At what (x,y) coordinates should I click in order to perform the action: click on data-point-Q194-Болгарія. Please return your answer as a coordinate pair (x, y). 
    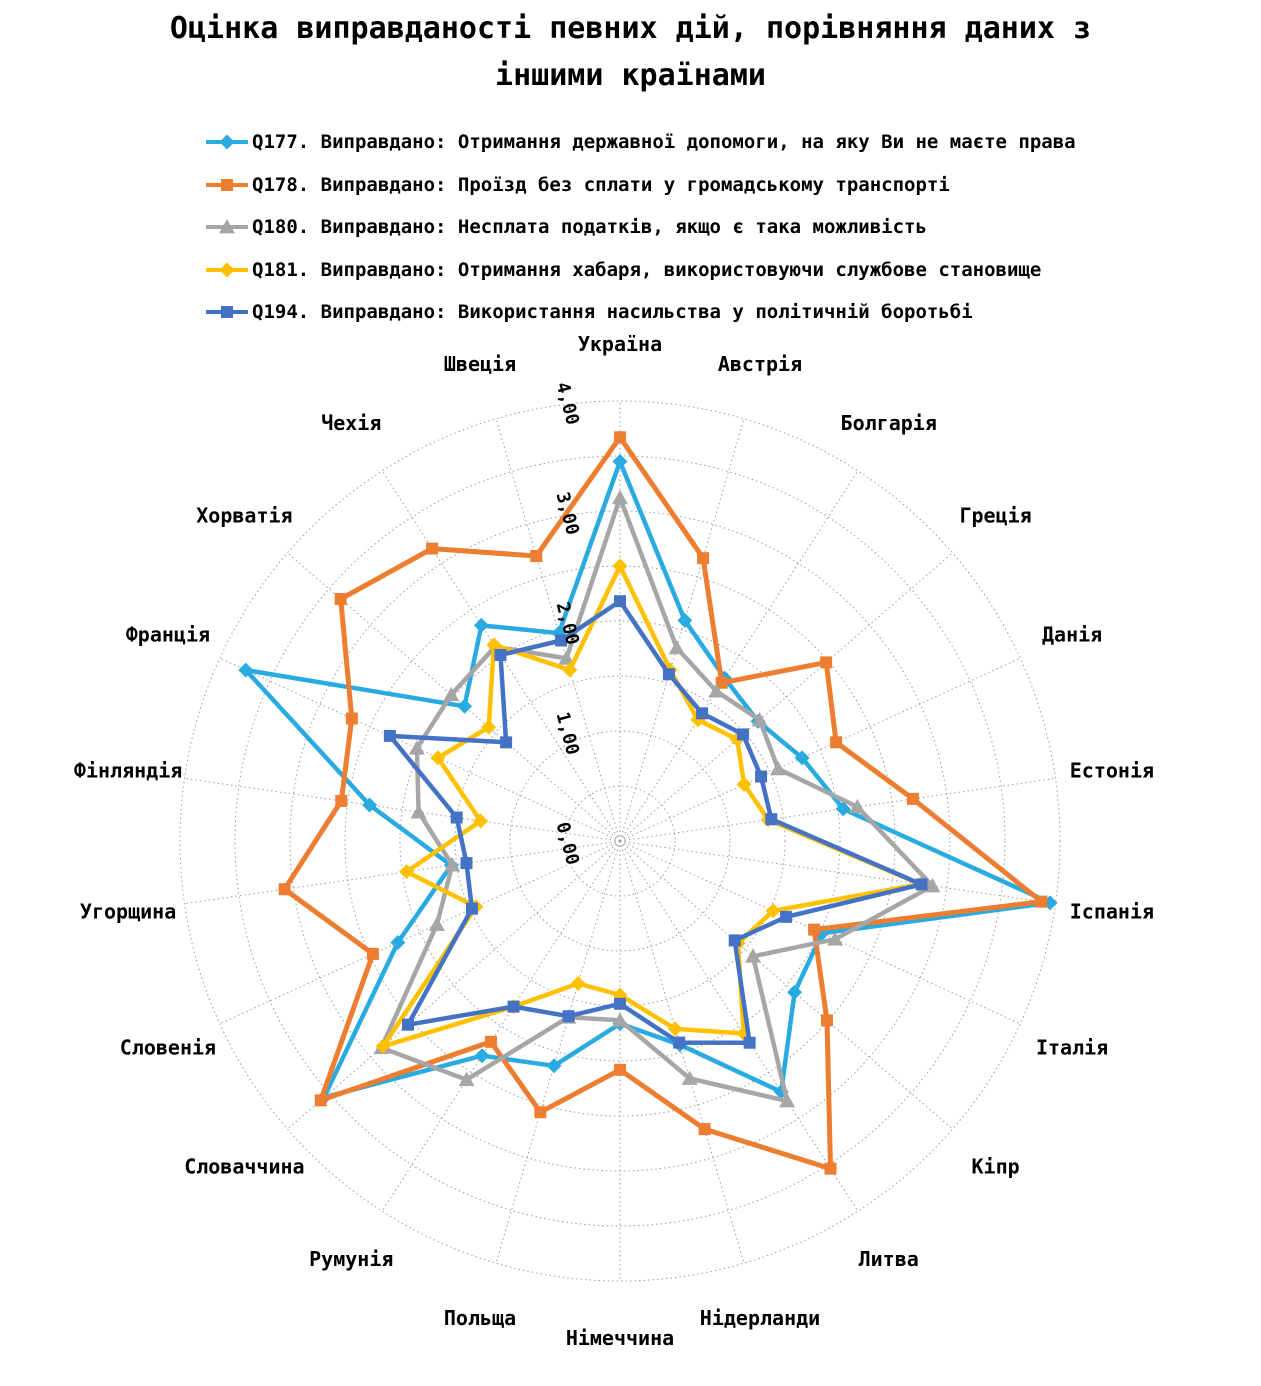
    Looking at the image, I should click on (702, 713).